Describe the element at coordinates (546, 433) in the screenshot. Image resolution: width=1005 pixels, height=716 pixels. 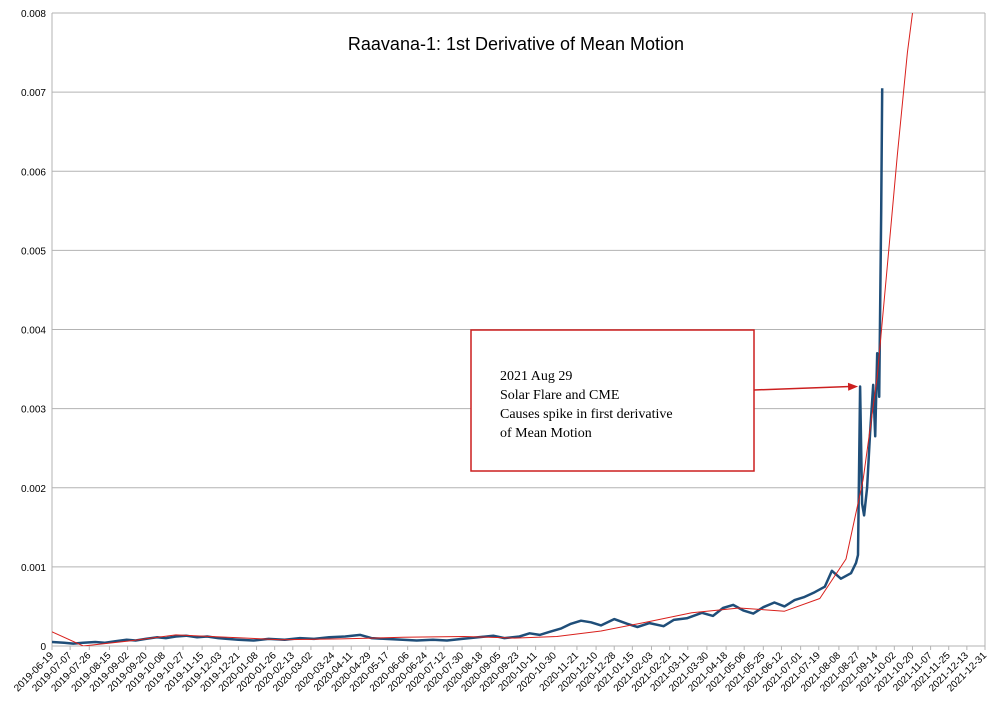
I see `annotation-text-line: of Mean Motion` at that location.